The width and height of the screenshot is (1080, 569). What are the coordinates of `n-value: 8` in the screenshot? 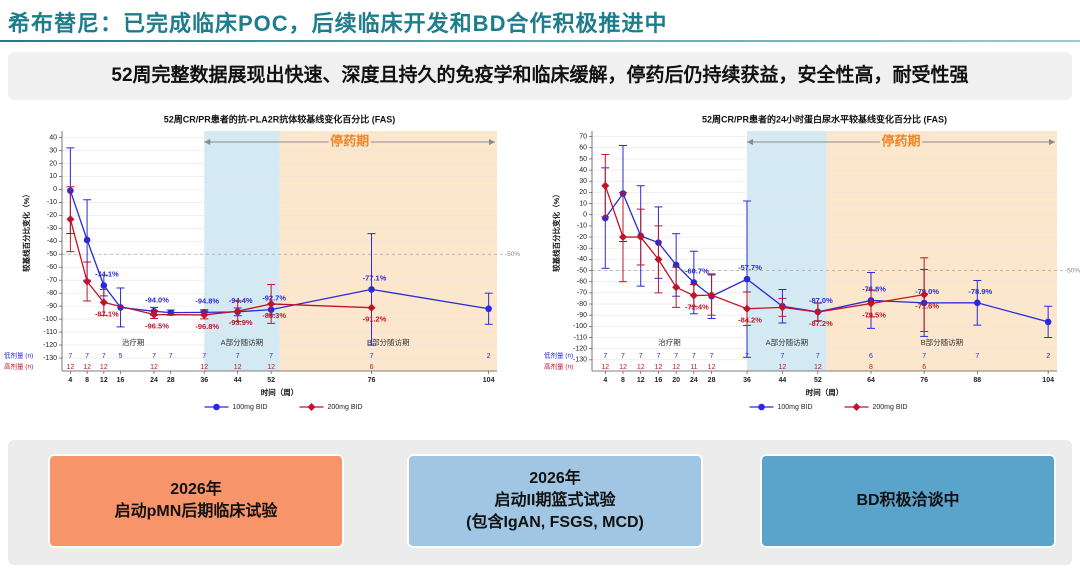 It's located at (871, 367).